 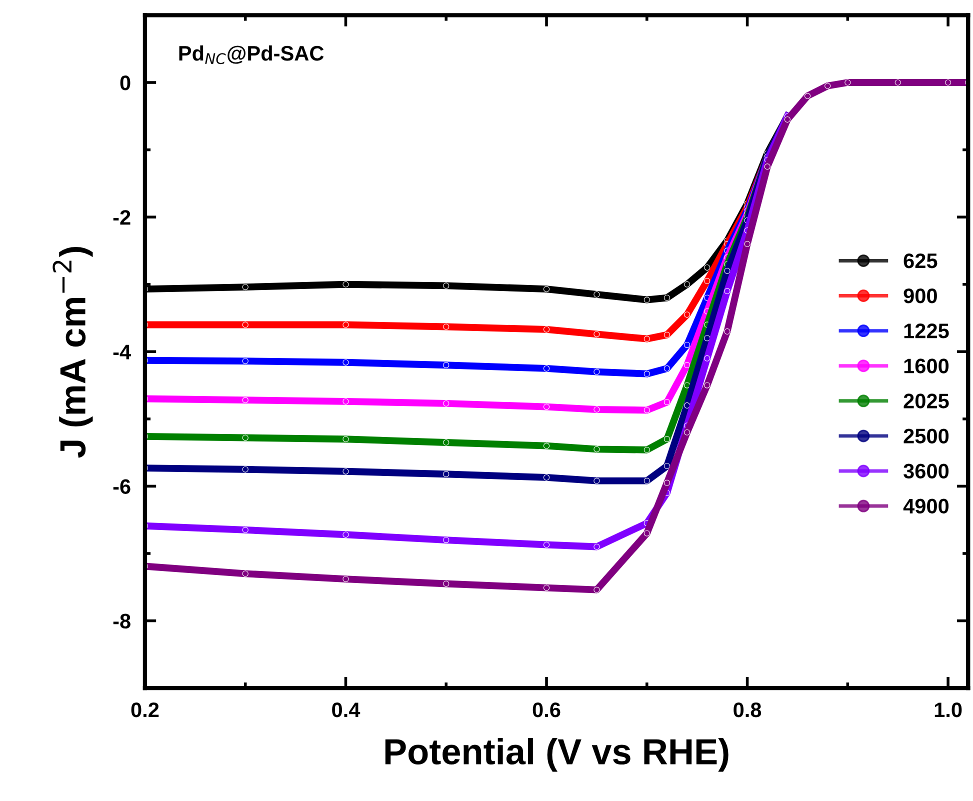 What do you see at coordinates (926, 436) in the screenshot?
I see `legend-label: 2500` at bounding box center [926, 436].